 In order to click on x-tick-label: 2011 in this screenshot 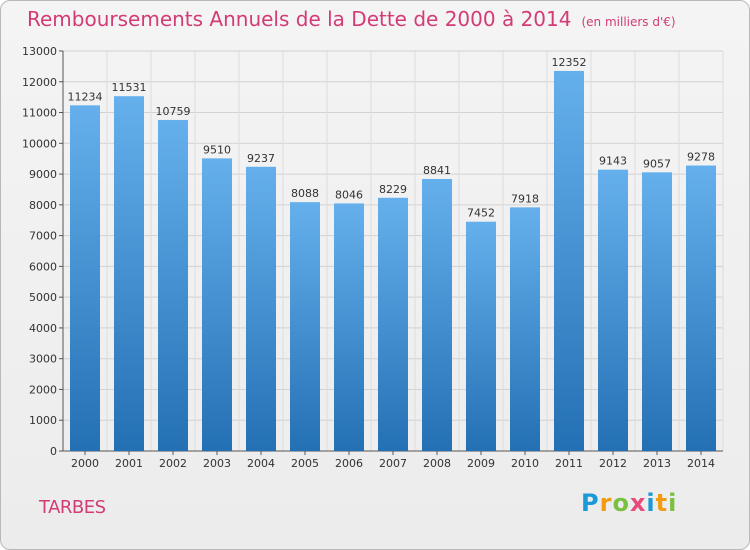, I will do `click(569, 463)`.